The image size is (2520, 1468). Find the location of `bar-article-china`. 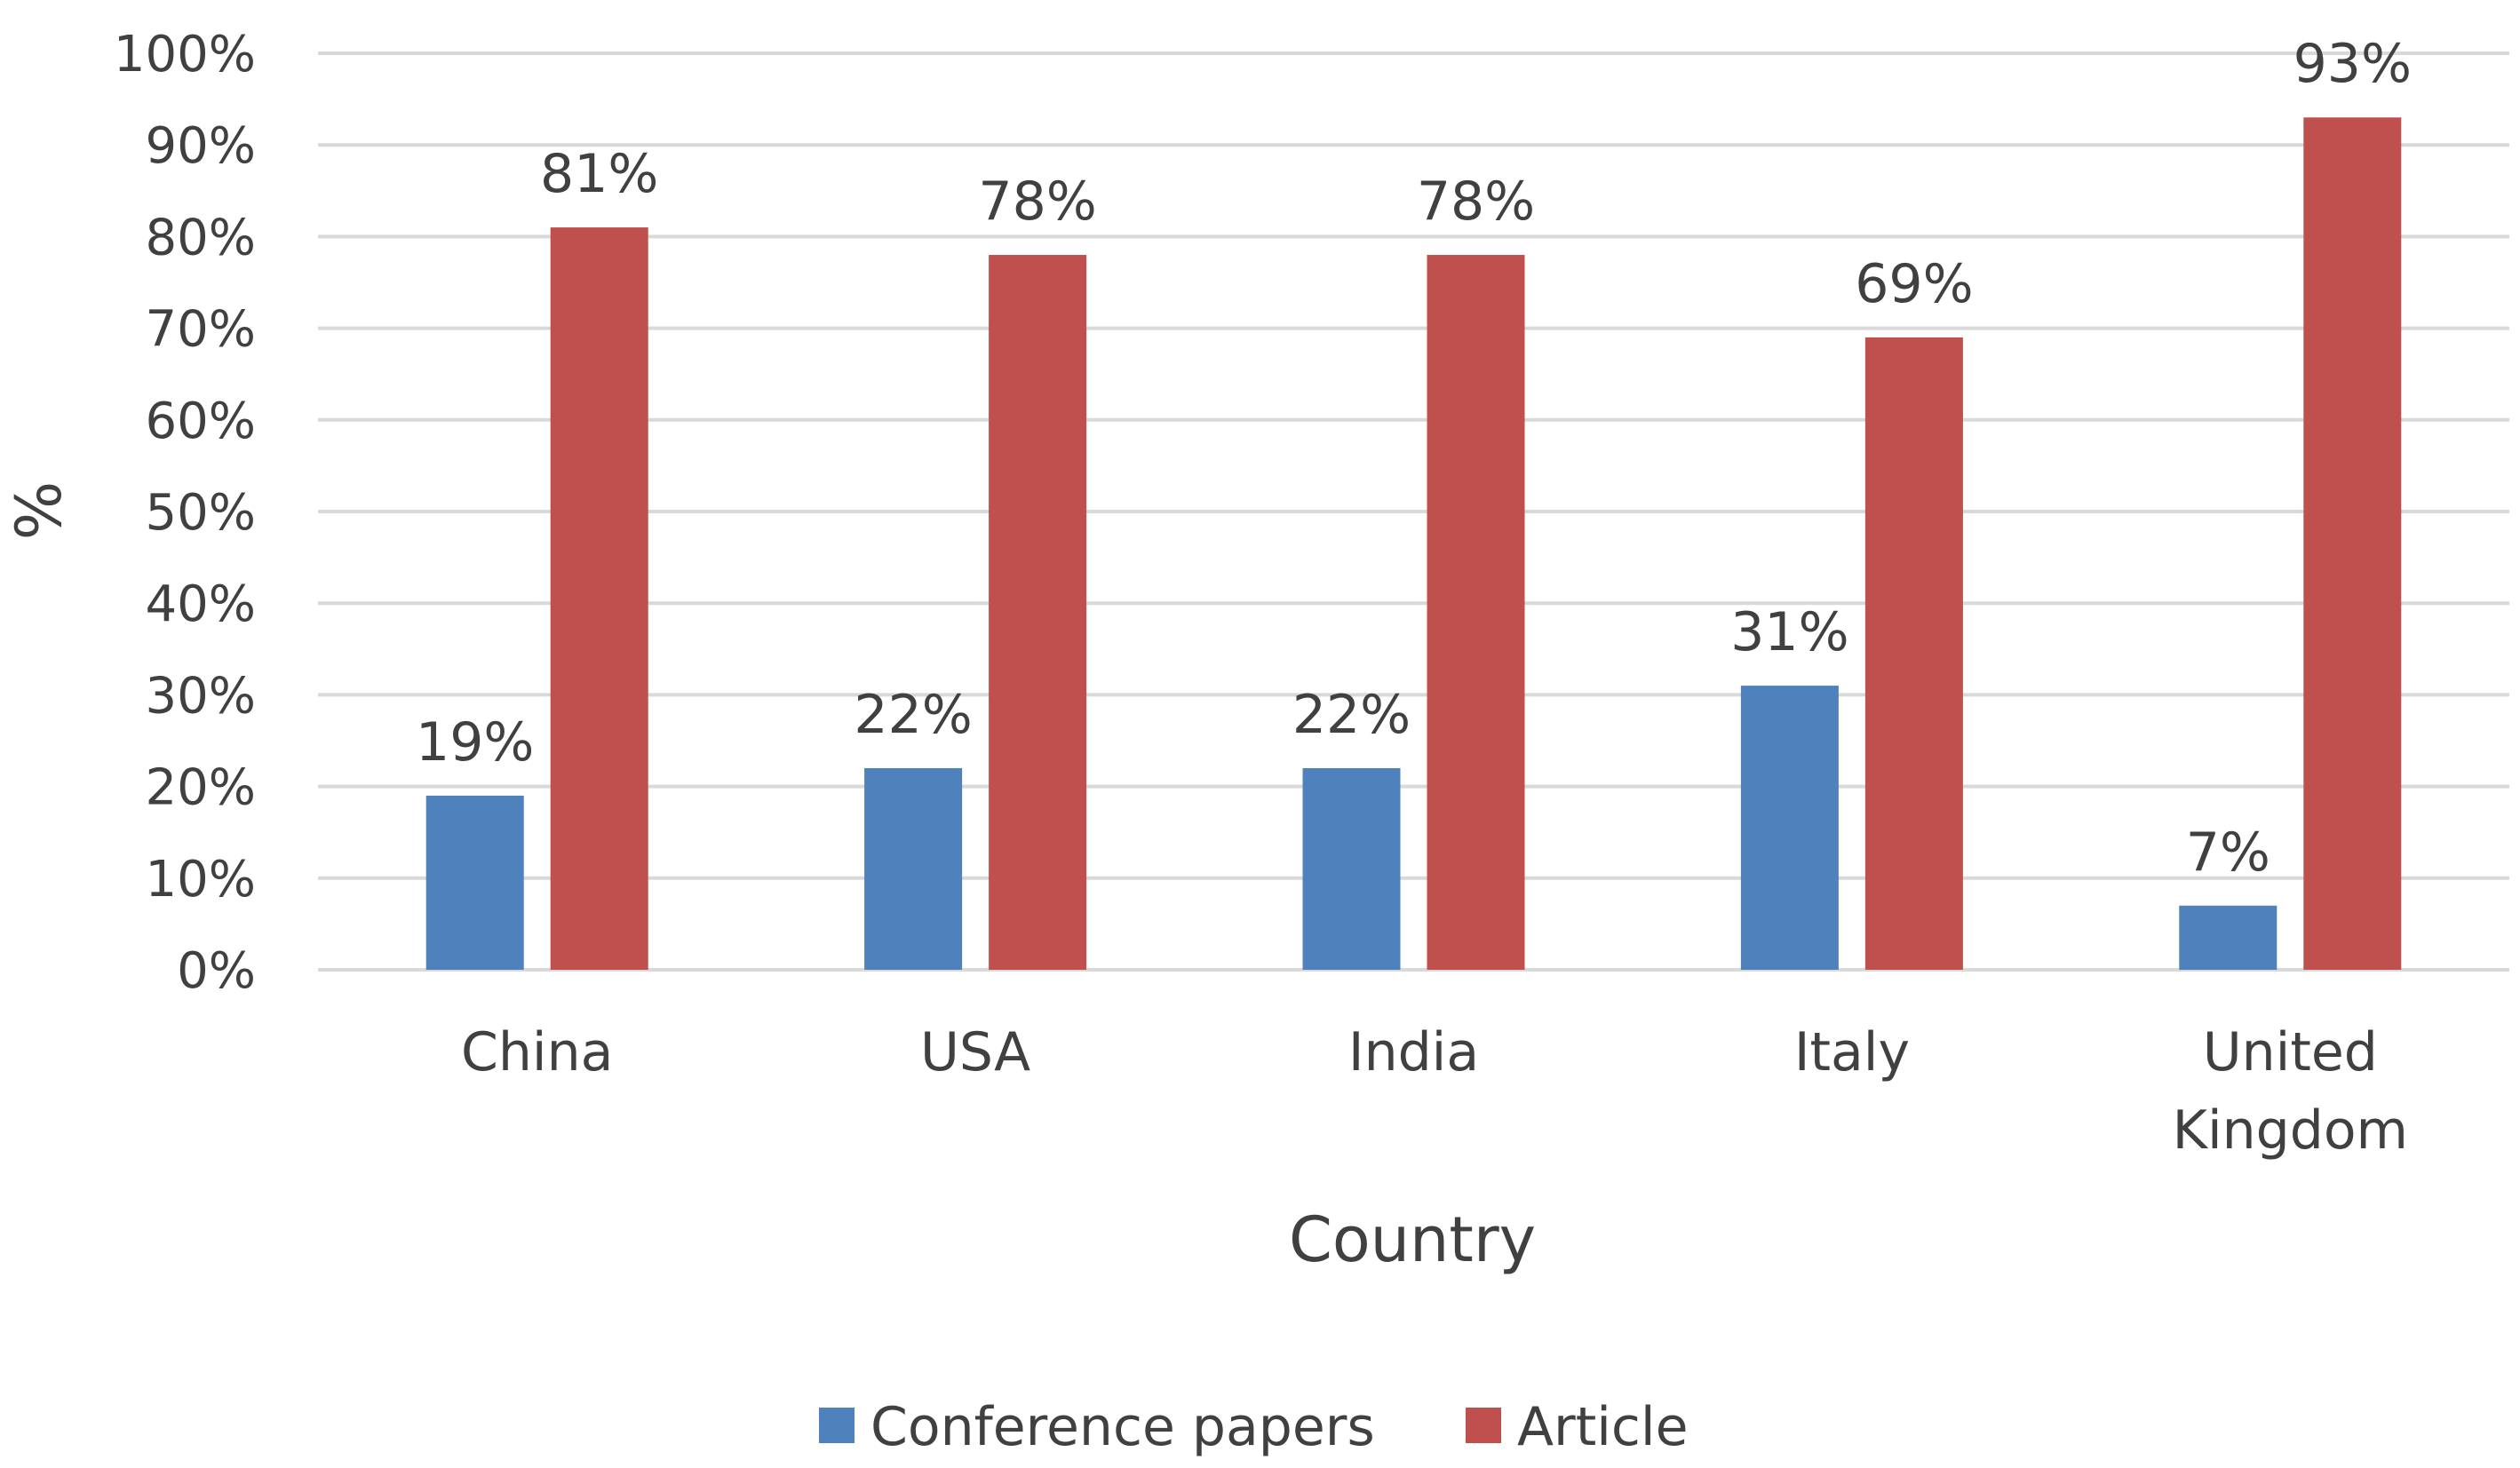

bar-article-china is located at coordinates (599, 599).